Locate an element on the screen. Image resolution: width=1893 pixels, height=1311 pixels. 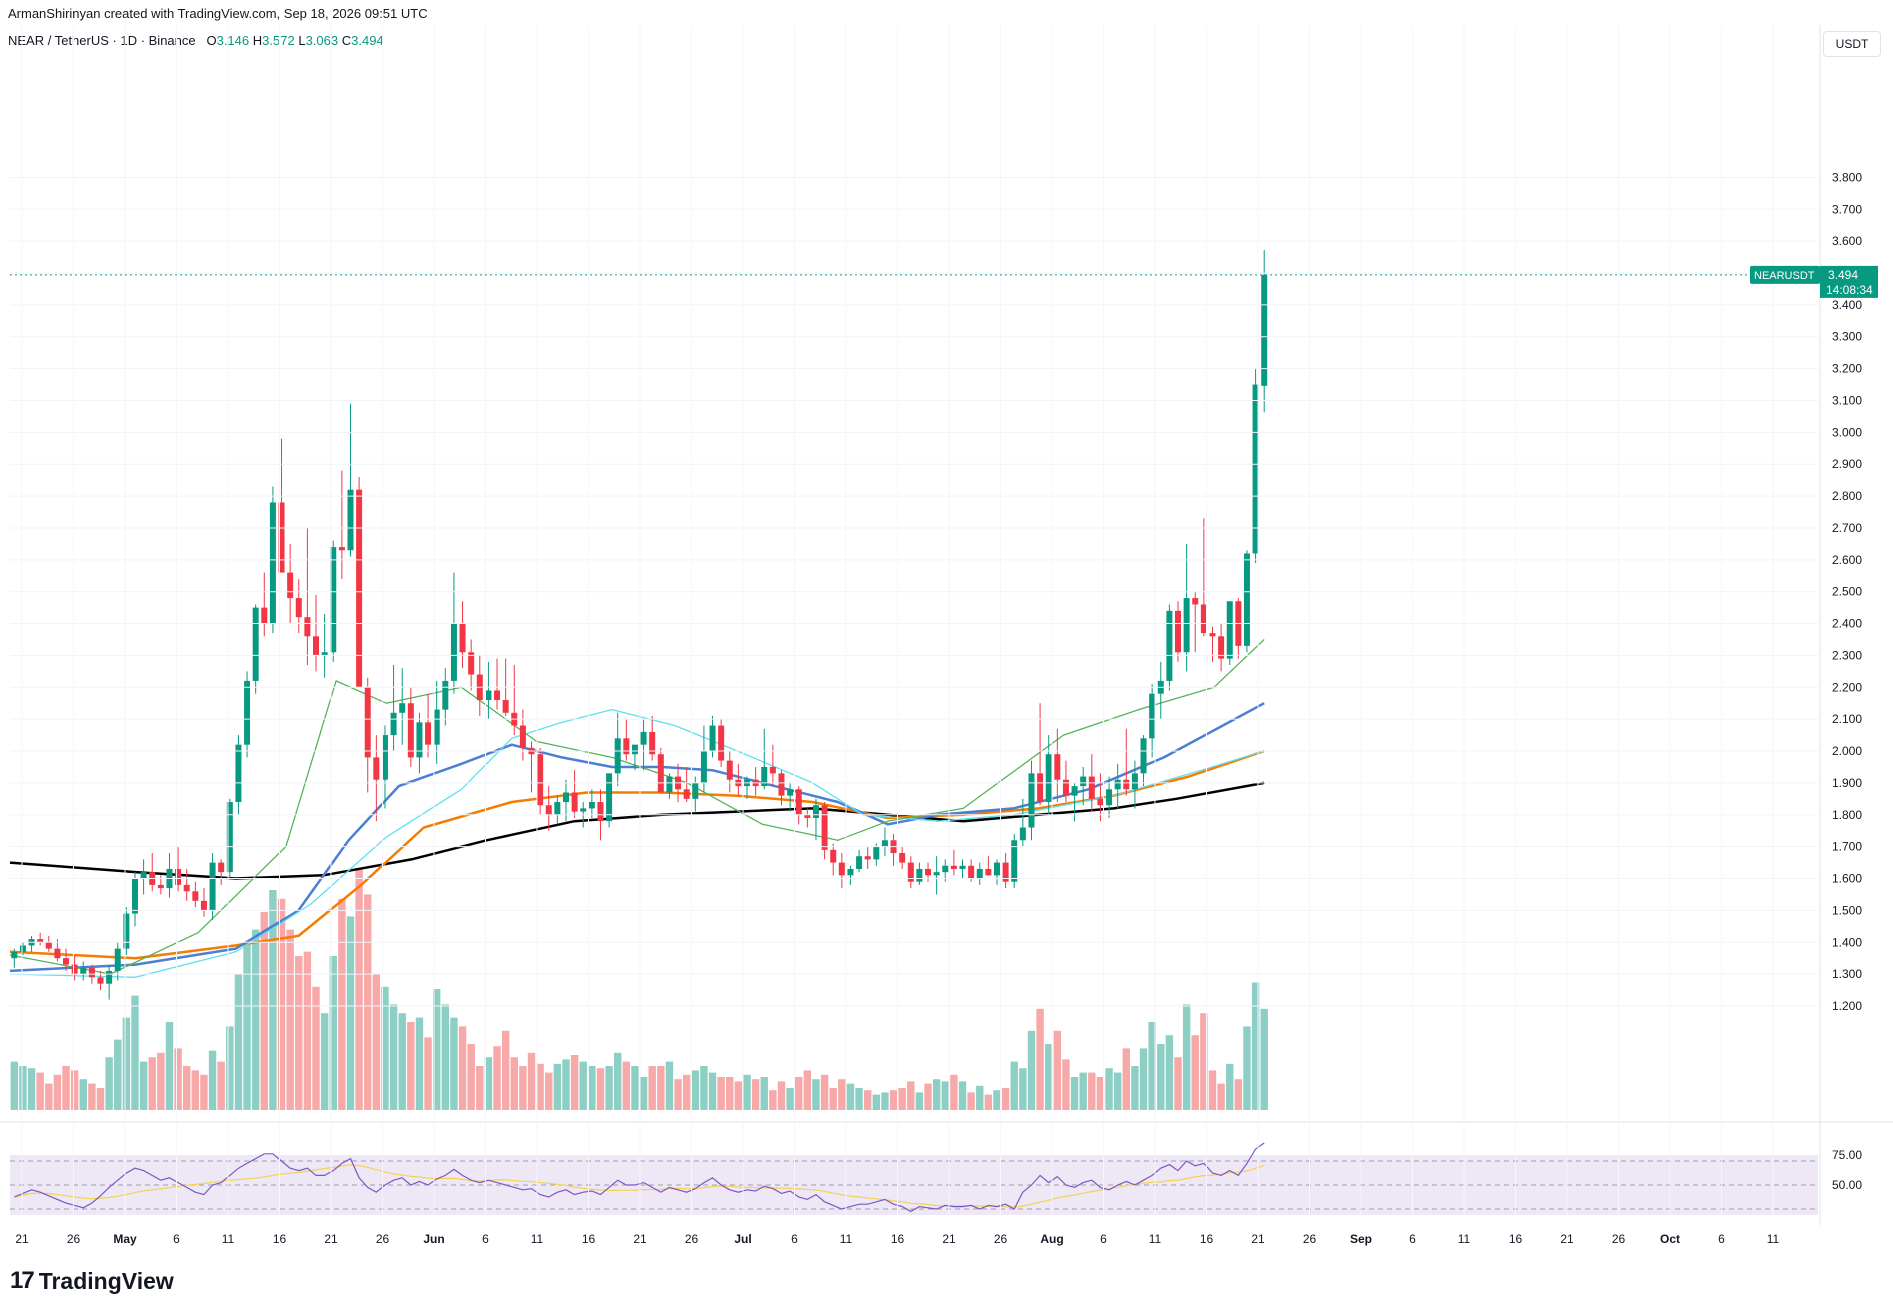
currency-unit-button: USDT is located at coordinates (1852, 44).